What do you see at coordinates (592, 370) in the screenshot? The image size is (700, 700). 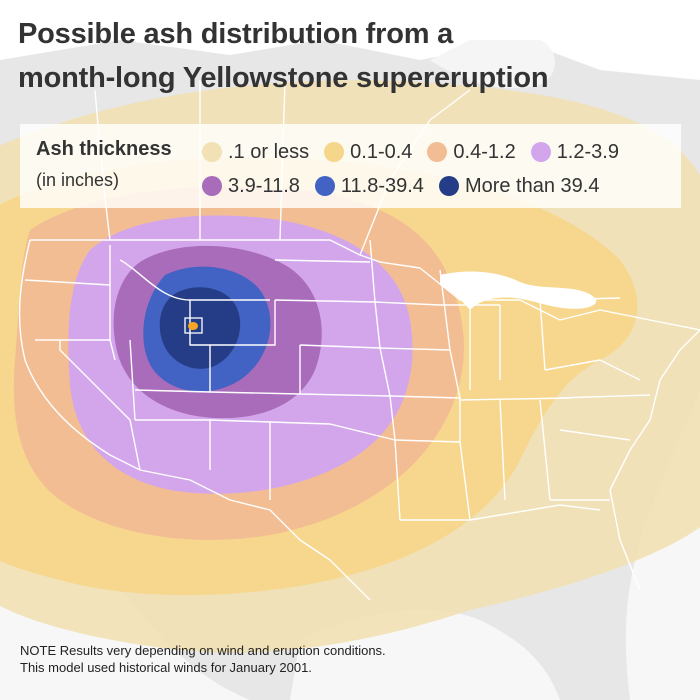 I see `border-wv-va` at bounding box center [592, 370].